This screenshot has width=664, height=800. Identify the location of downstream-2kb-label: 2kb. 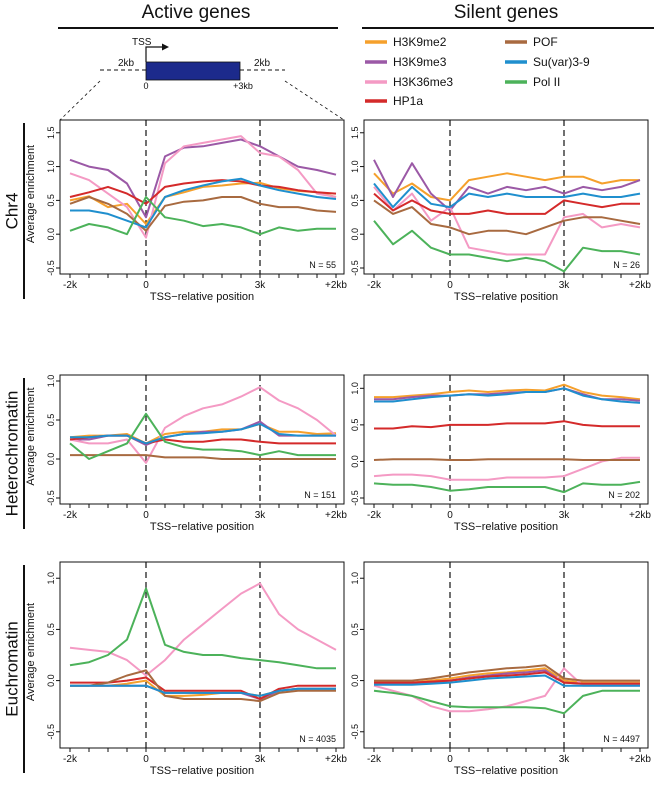
(262, 63).